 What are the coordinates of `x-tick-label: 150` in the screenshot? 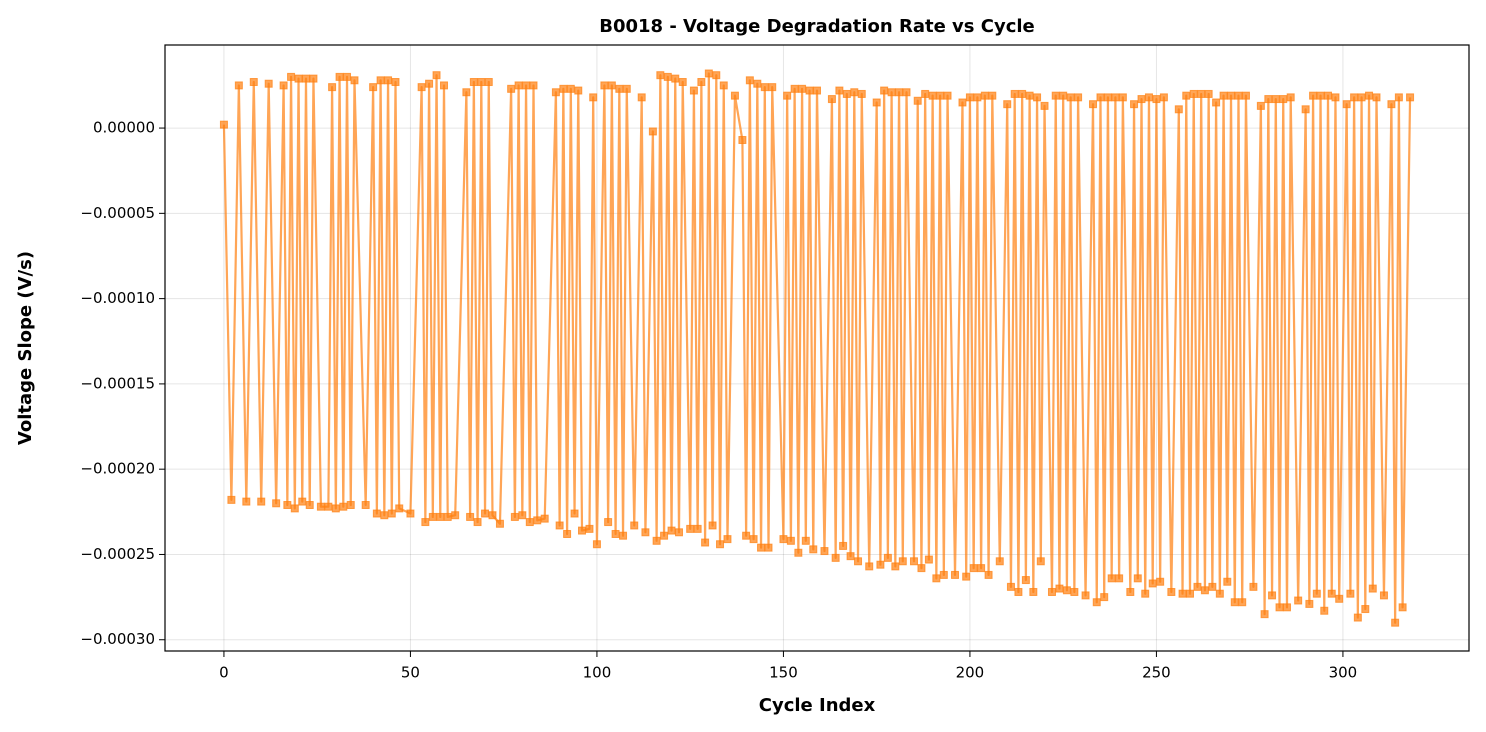 It's located at (783, 673).